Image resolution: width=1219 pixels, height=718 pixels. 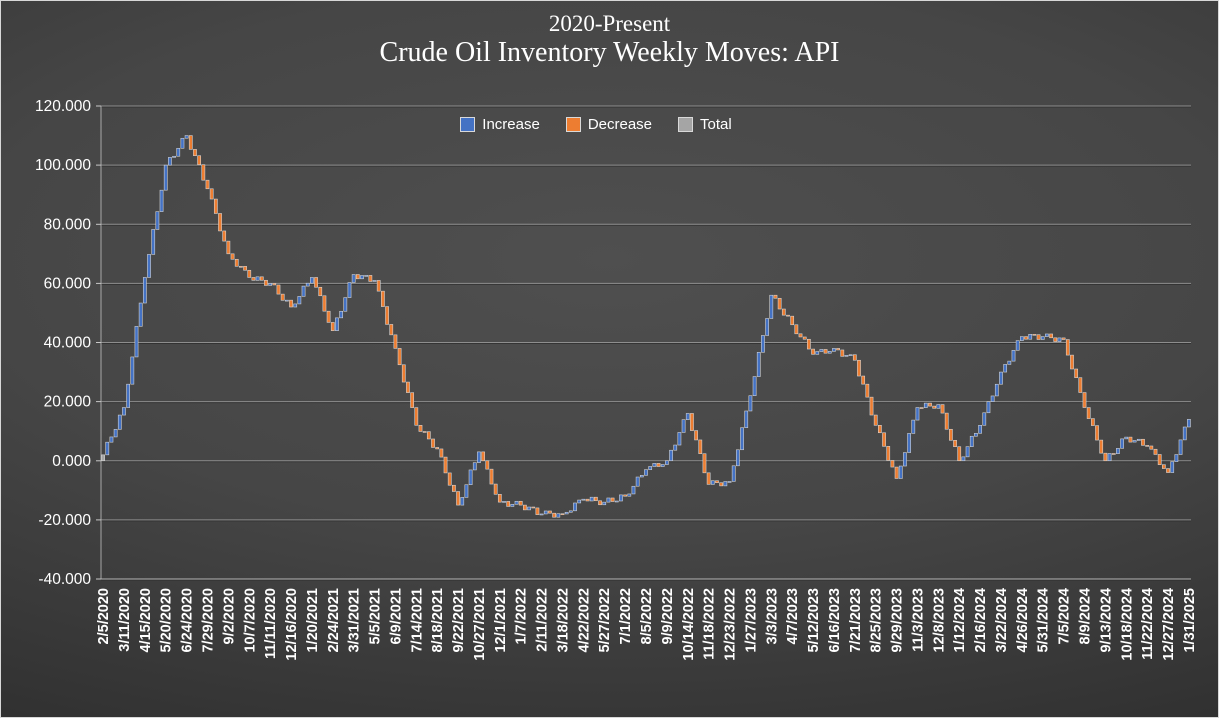 I want to click on legend-item-decrease: Decrease, so click(x=609, y=124).